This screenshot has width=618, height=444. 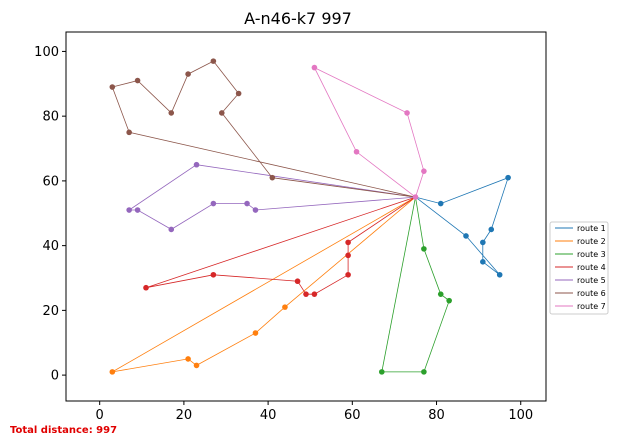 I want to click on x-tick-label: 0, so click(x=100, y=415).